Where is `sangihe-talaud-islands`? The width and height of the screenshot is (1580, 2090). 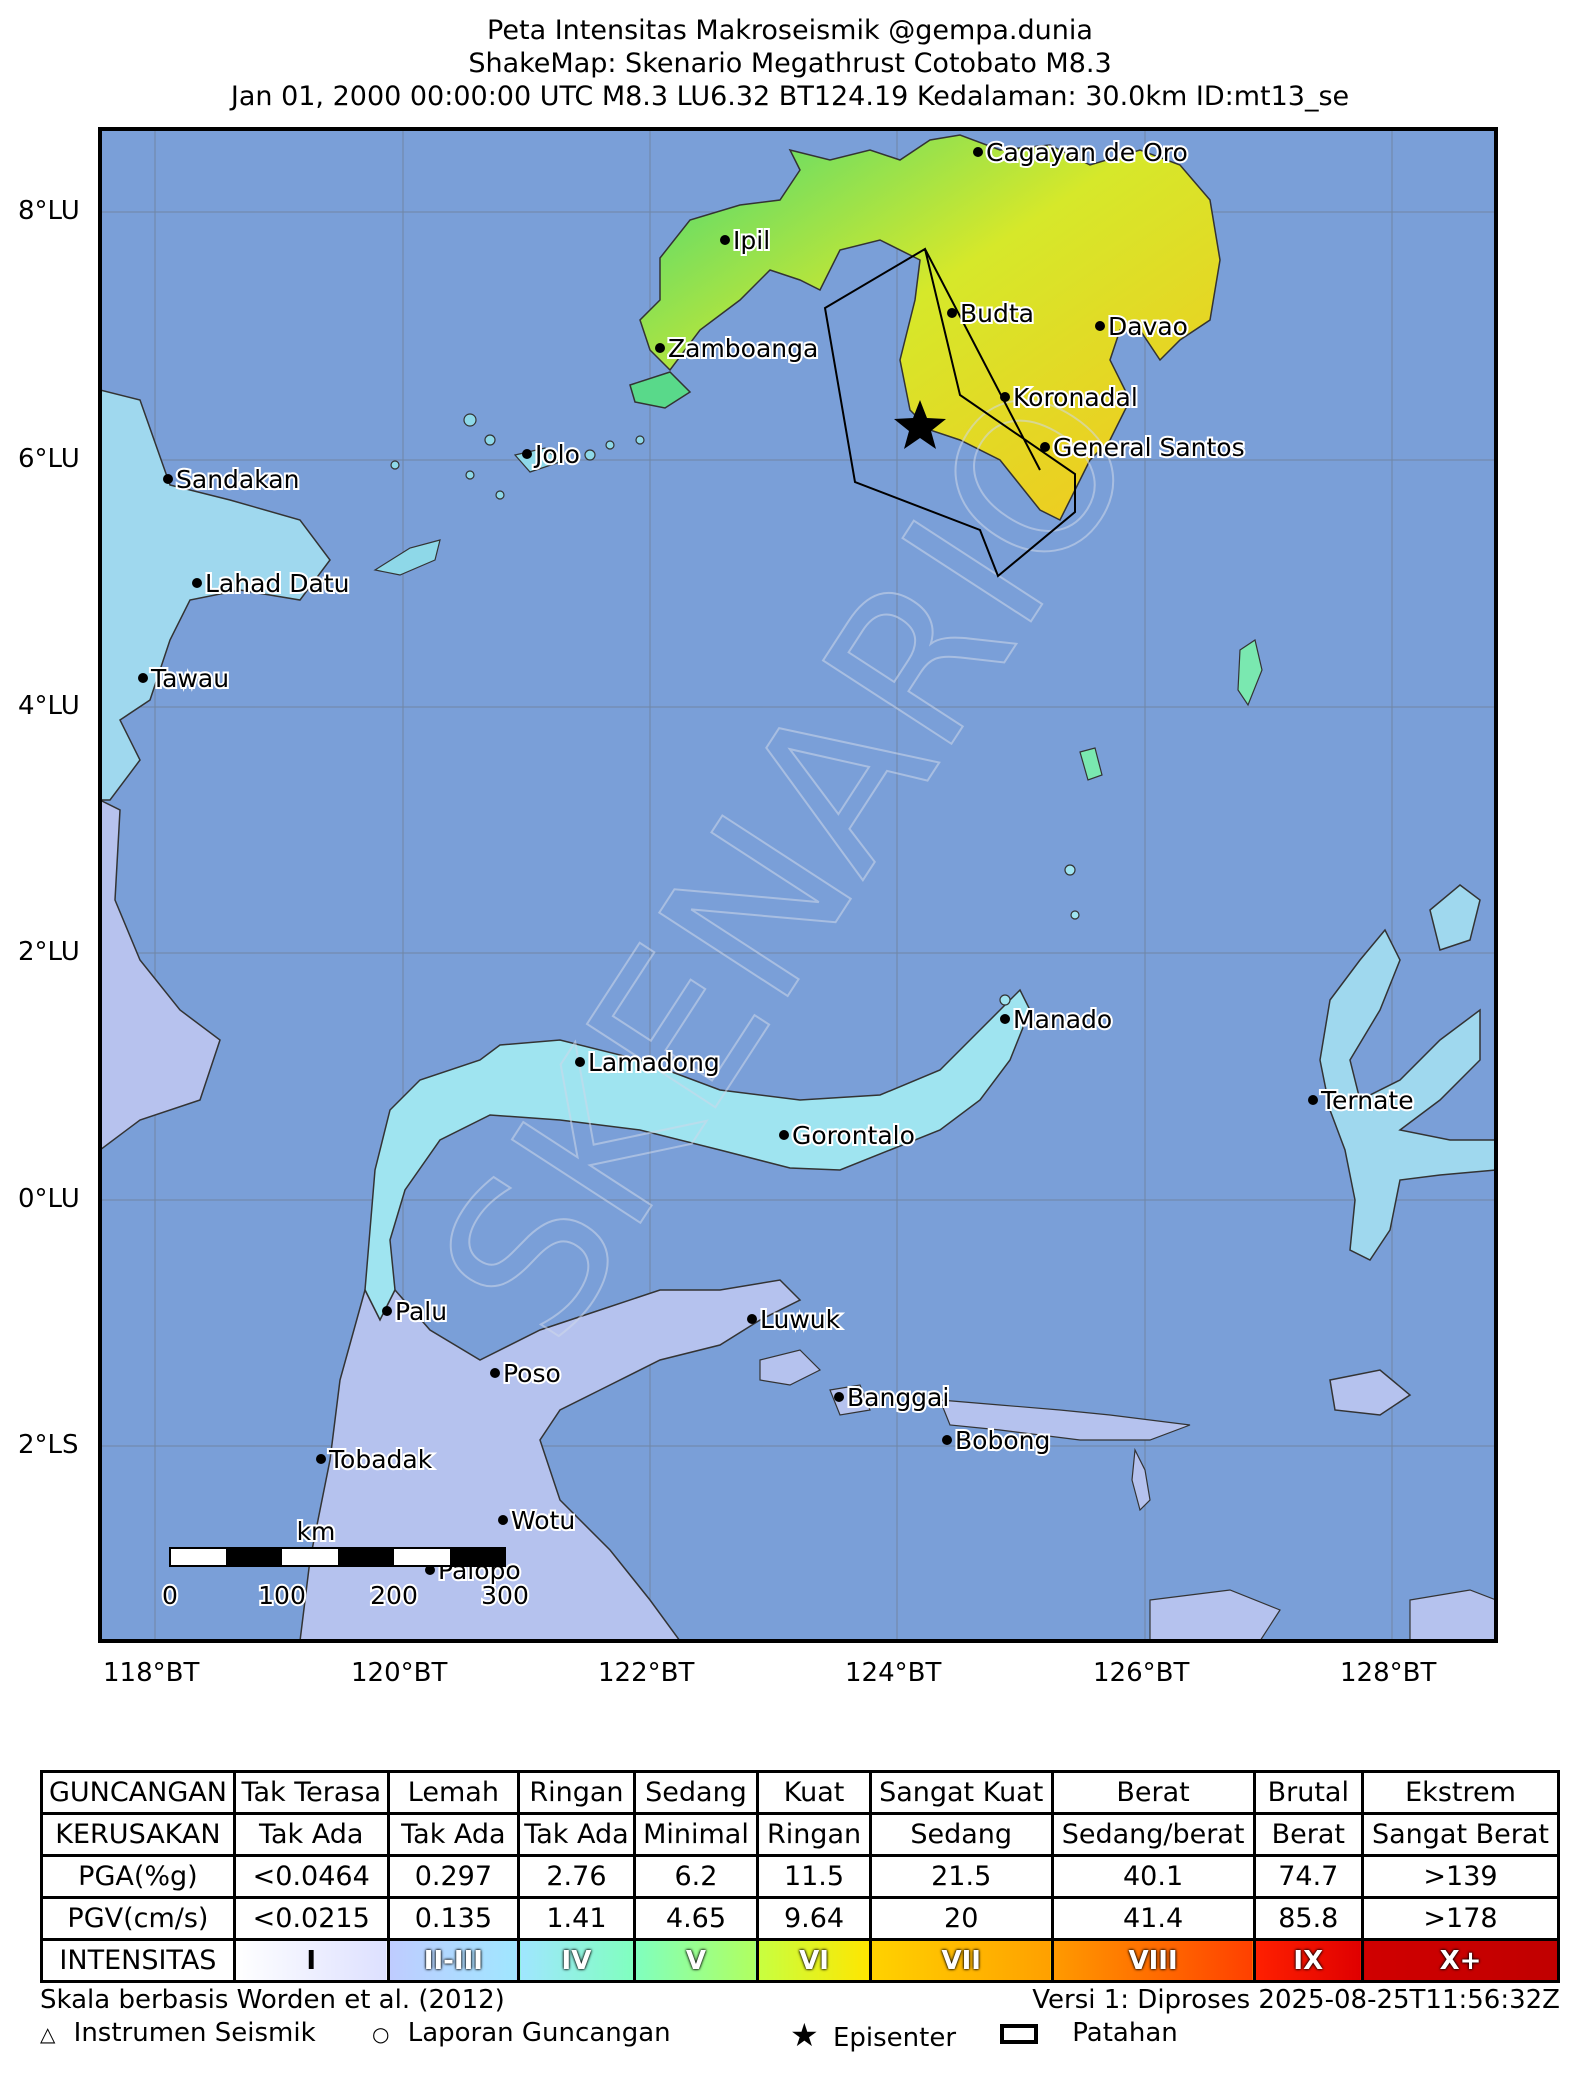
sangihe-talaud-islands is located at coordinates (1131, 822).